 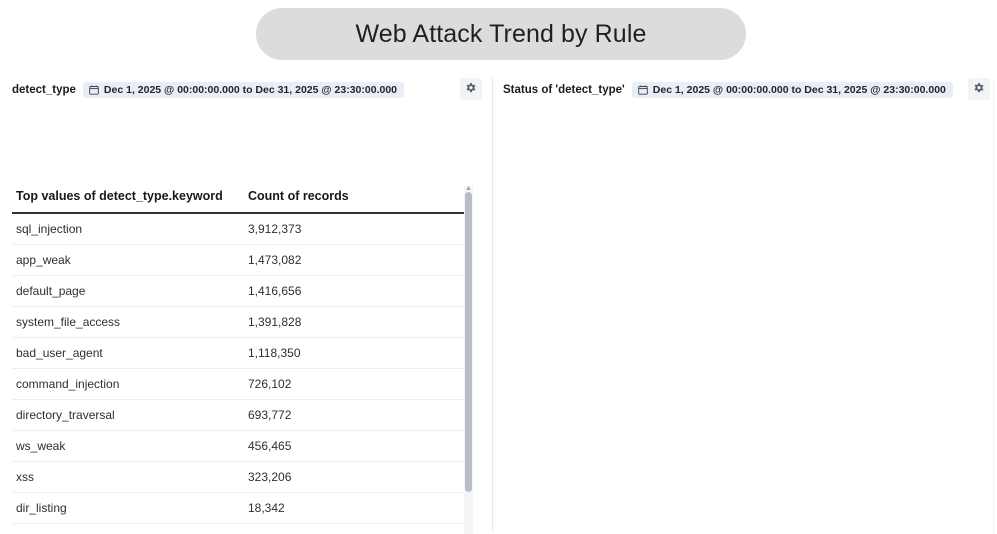 I want to click on cell-value: dir_listing, so click(x=128, y=508).